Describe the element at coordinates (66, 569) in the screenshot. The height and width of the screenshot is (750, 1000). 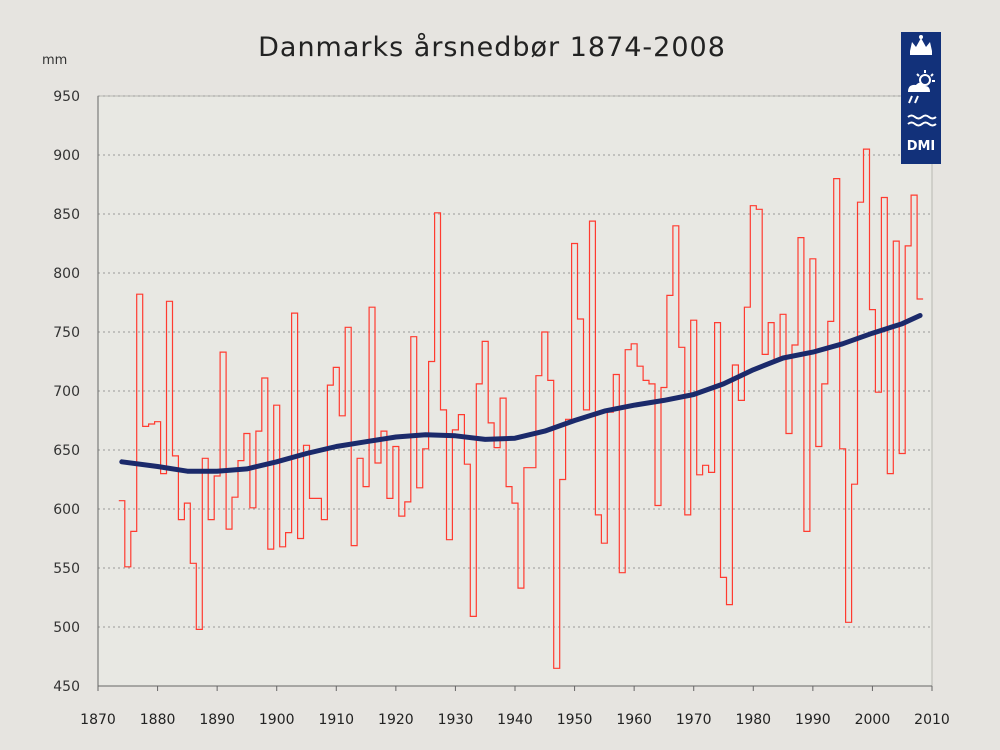
I see `y-tick-label: 550` at that location.